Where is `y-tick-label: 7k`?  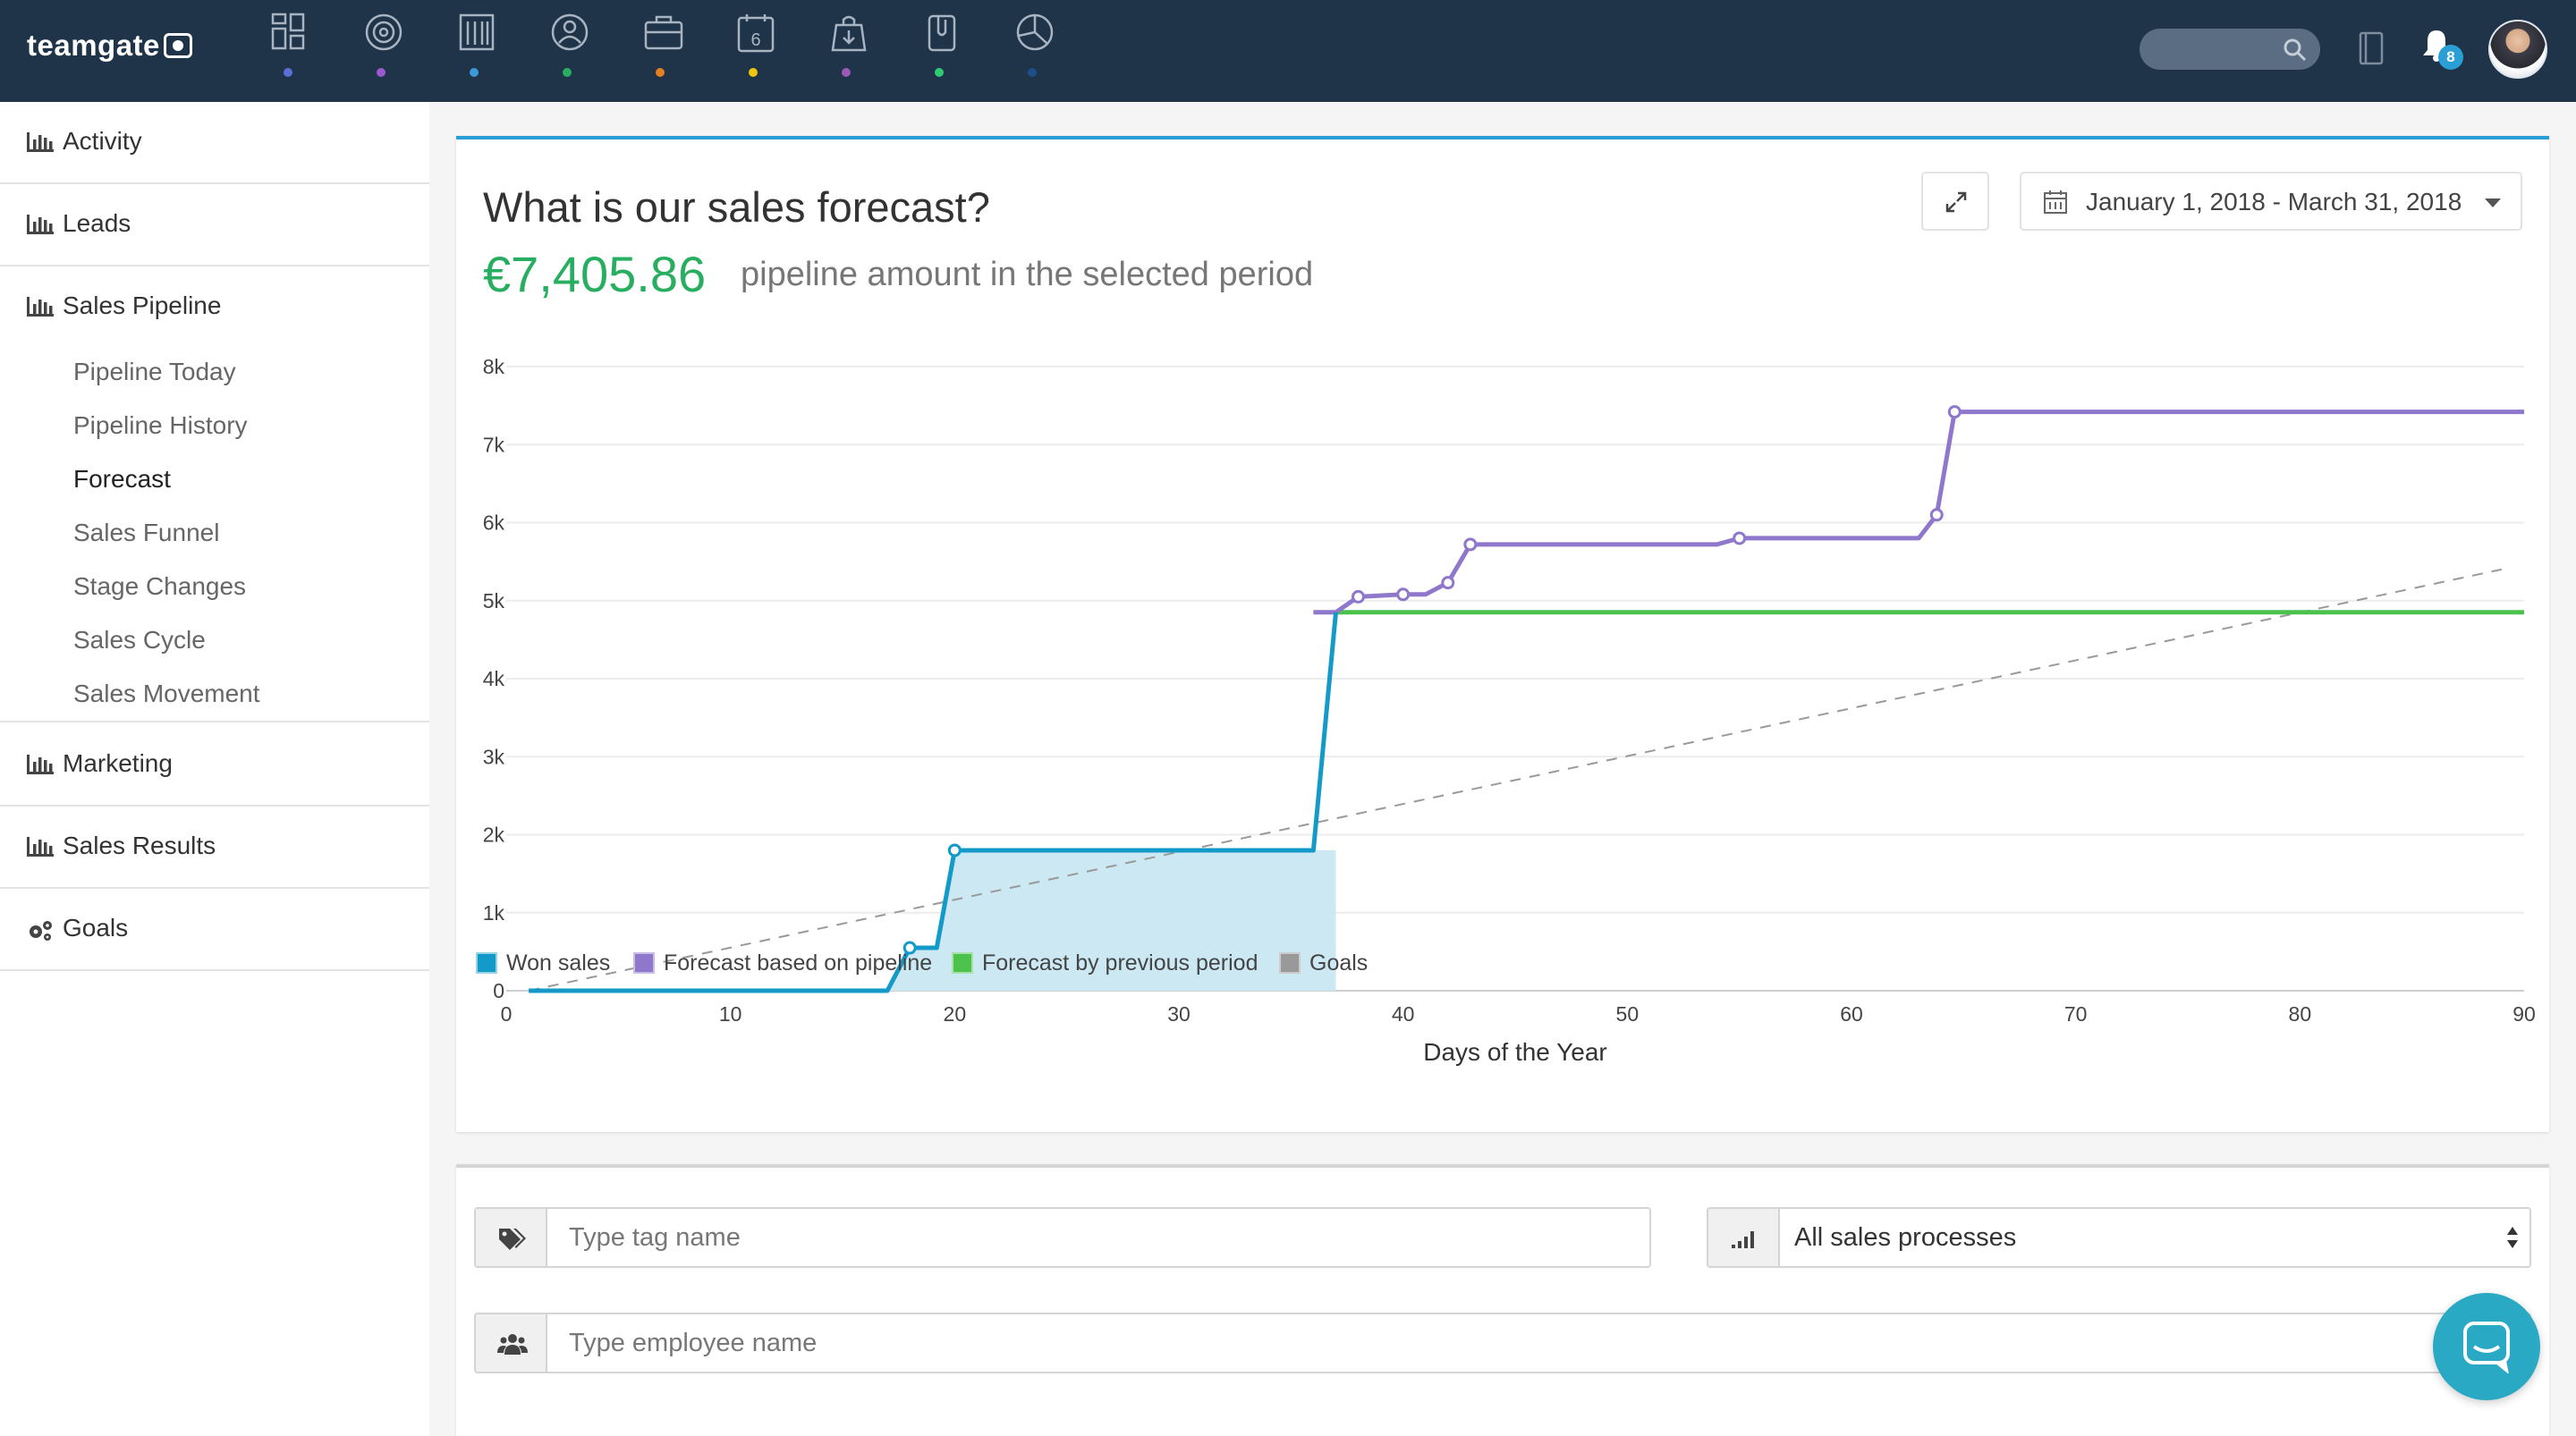 y-tick-label: 7k is located at coordinates (494, 444).